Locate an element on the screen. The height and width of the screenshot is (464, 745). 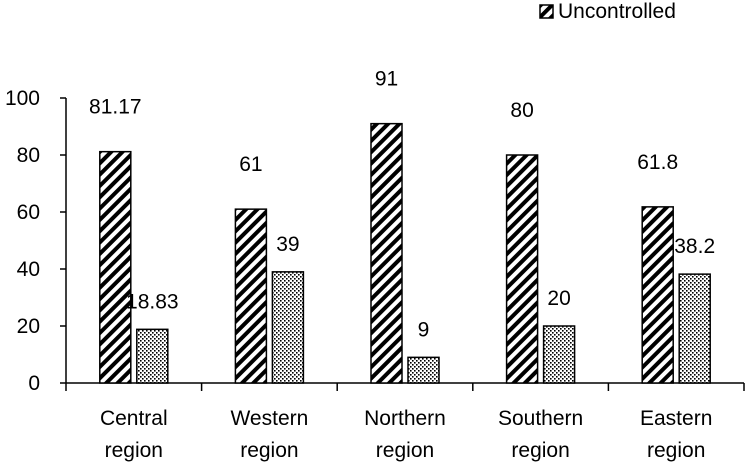
legend-swatch-uncontrolled is located at coordinates (546, 11).